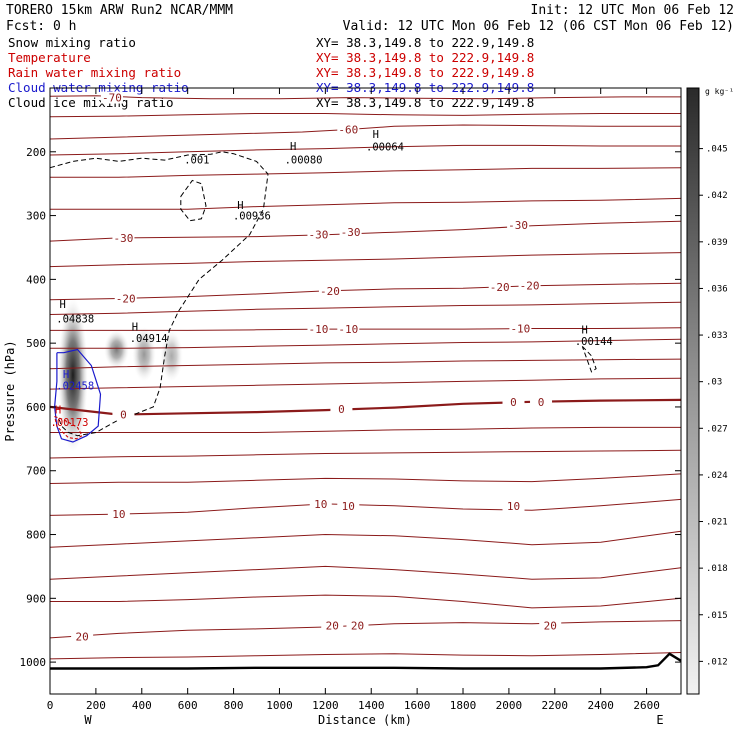  Describe the element at coordinates (717, 523) in the screenshot. I see `colorbar-tick-label-8: .021` at that location.